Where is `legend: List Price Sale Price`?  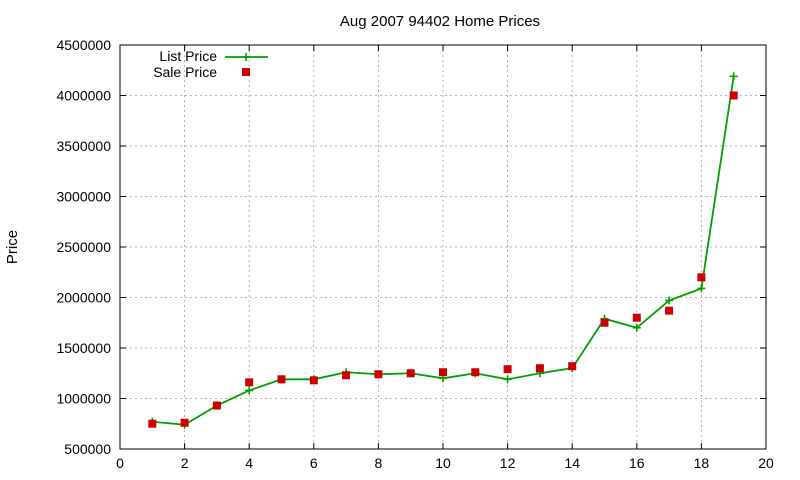
legend: List Price Sale Price is located at coordinates (210, 64).